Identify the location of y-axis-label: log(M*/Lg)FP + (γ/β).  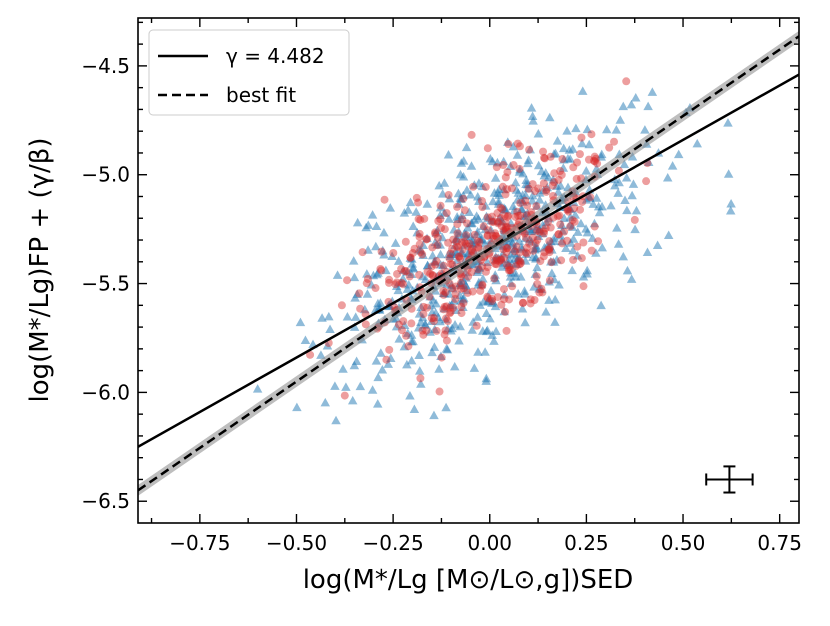
(40, 269).